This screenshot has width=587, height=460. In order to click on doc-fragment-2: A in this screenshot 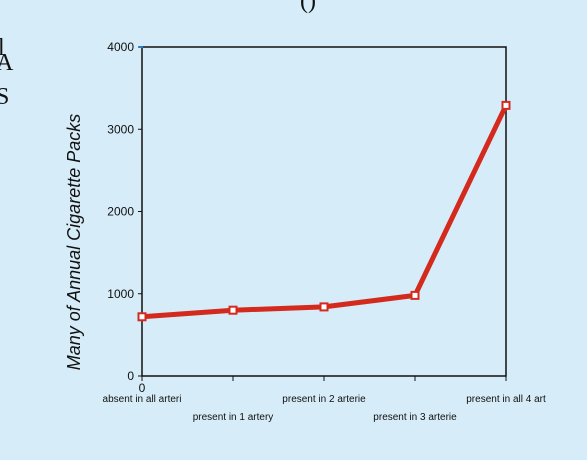, I will do `click(7, 63)`.